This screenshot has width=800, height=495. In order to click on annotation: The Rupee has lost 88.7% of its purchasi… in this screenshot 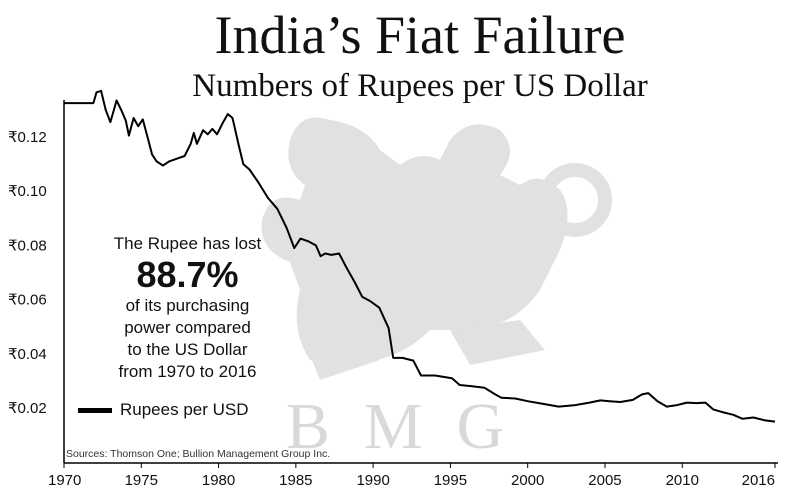, I will do `click(187, 308)`.